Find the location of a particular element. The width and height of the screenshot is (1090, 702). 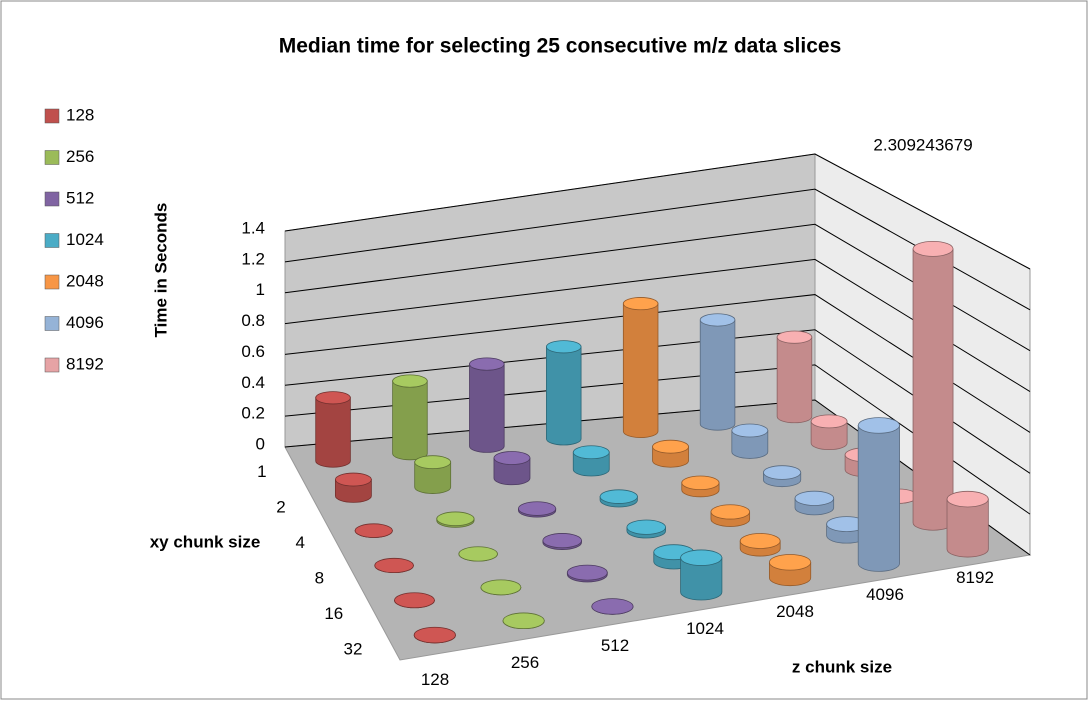

legend-label: 128 is located at coordinates (80, 114).